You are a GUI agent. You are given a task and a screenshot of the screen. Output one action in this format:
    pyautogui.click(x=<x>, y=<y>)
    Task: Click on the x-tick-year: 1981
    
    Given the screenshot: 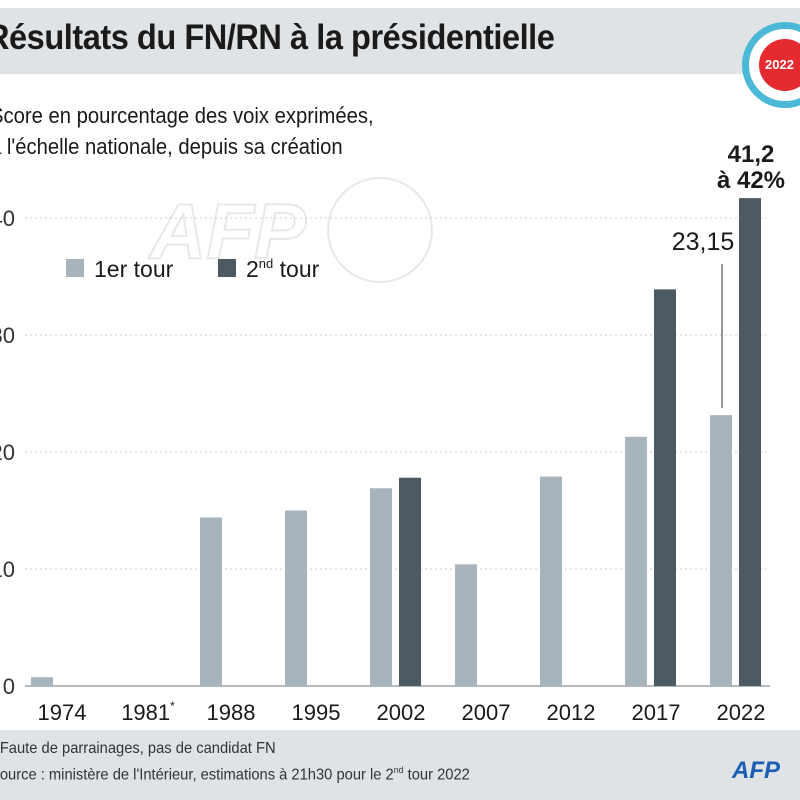 What is the action you would take?
    pyautogui.click(x=145, y=712)
    